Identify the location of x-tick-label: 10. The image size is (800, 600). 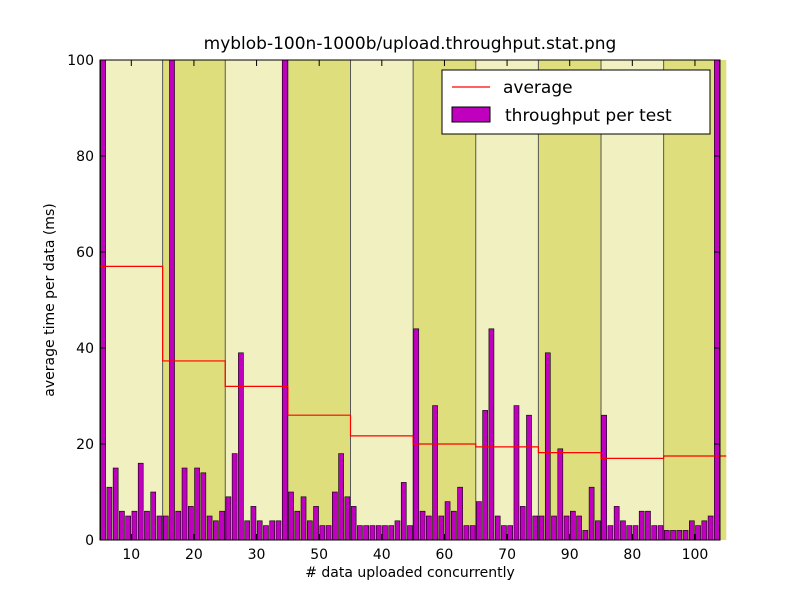
(131, 555).